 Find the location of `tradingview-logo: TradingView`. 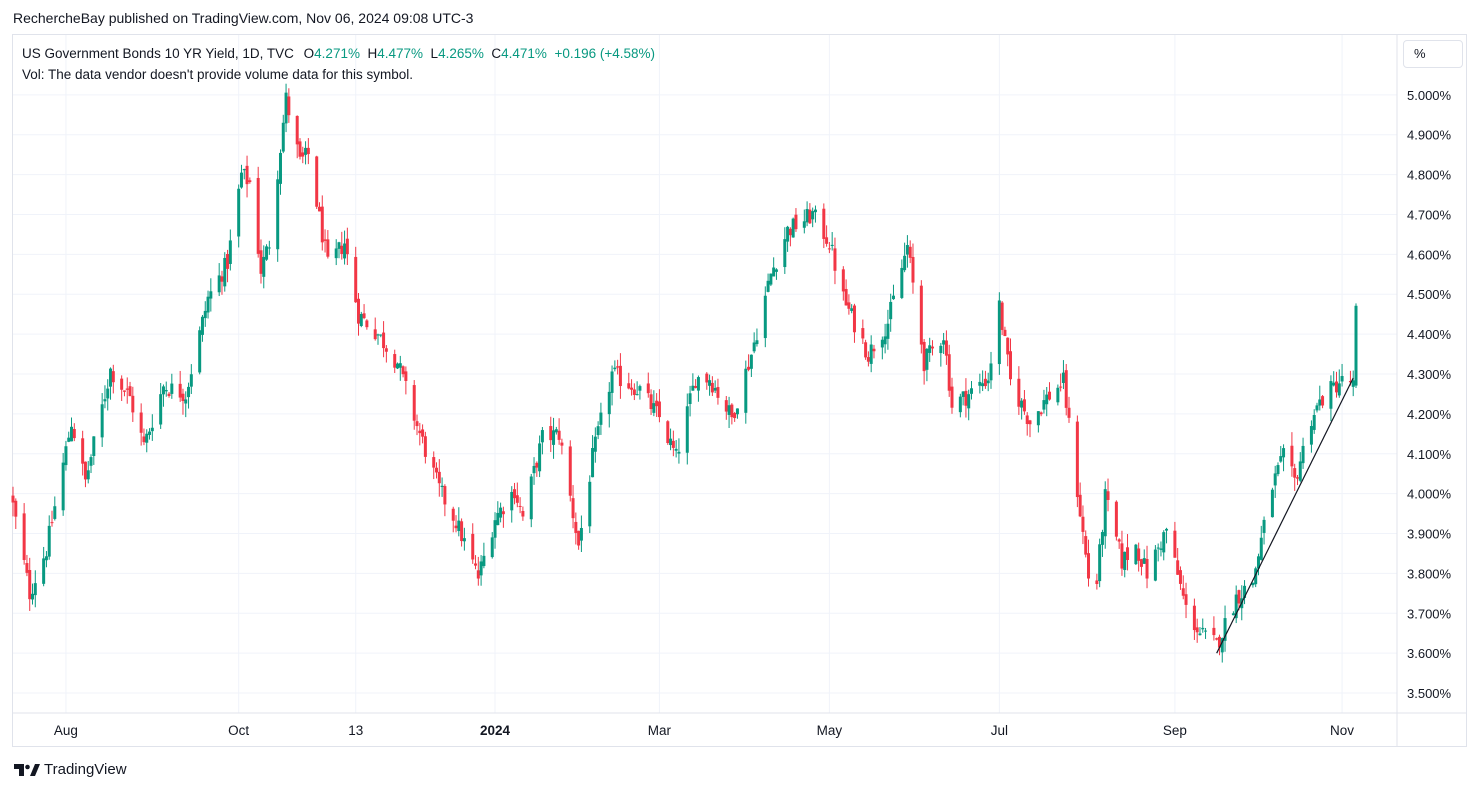

tradingview-logo: TradingView is located at coordinates (70, 769).